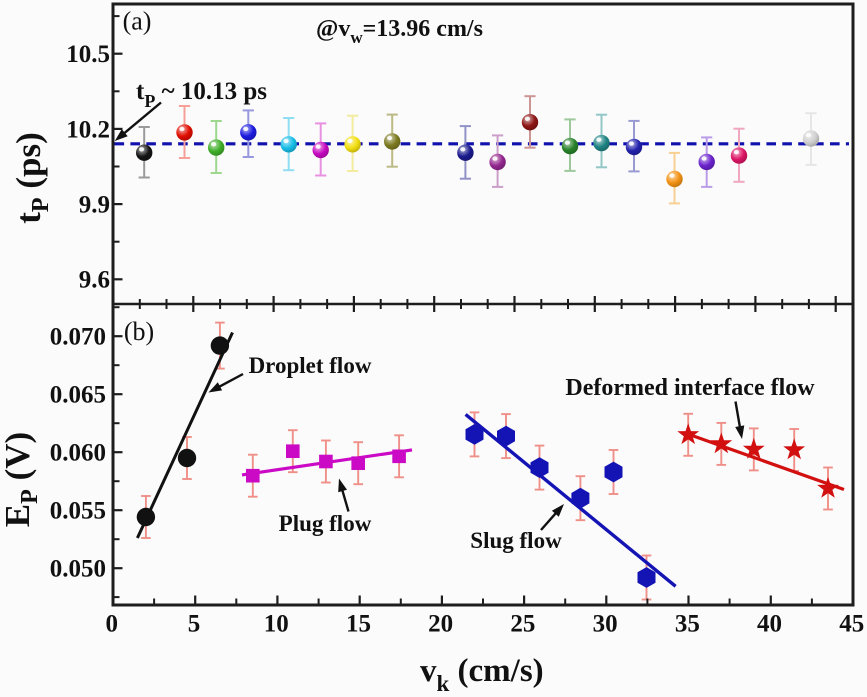 Image resolution: width=867 pixels, height=697 pixels. What do you see at coordinates (605, 624) in the screenshot?
I see `svg-text: 30` at bounding box center [605, 624].